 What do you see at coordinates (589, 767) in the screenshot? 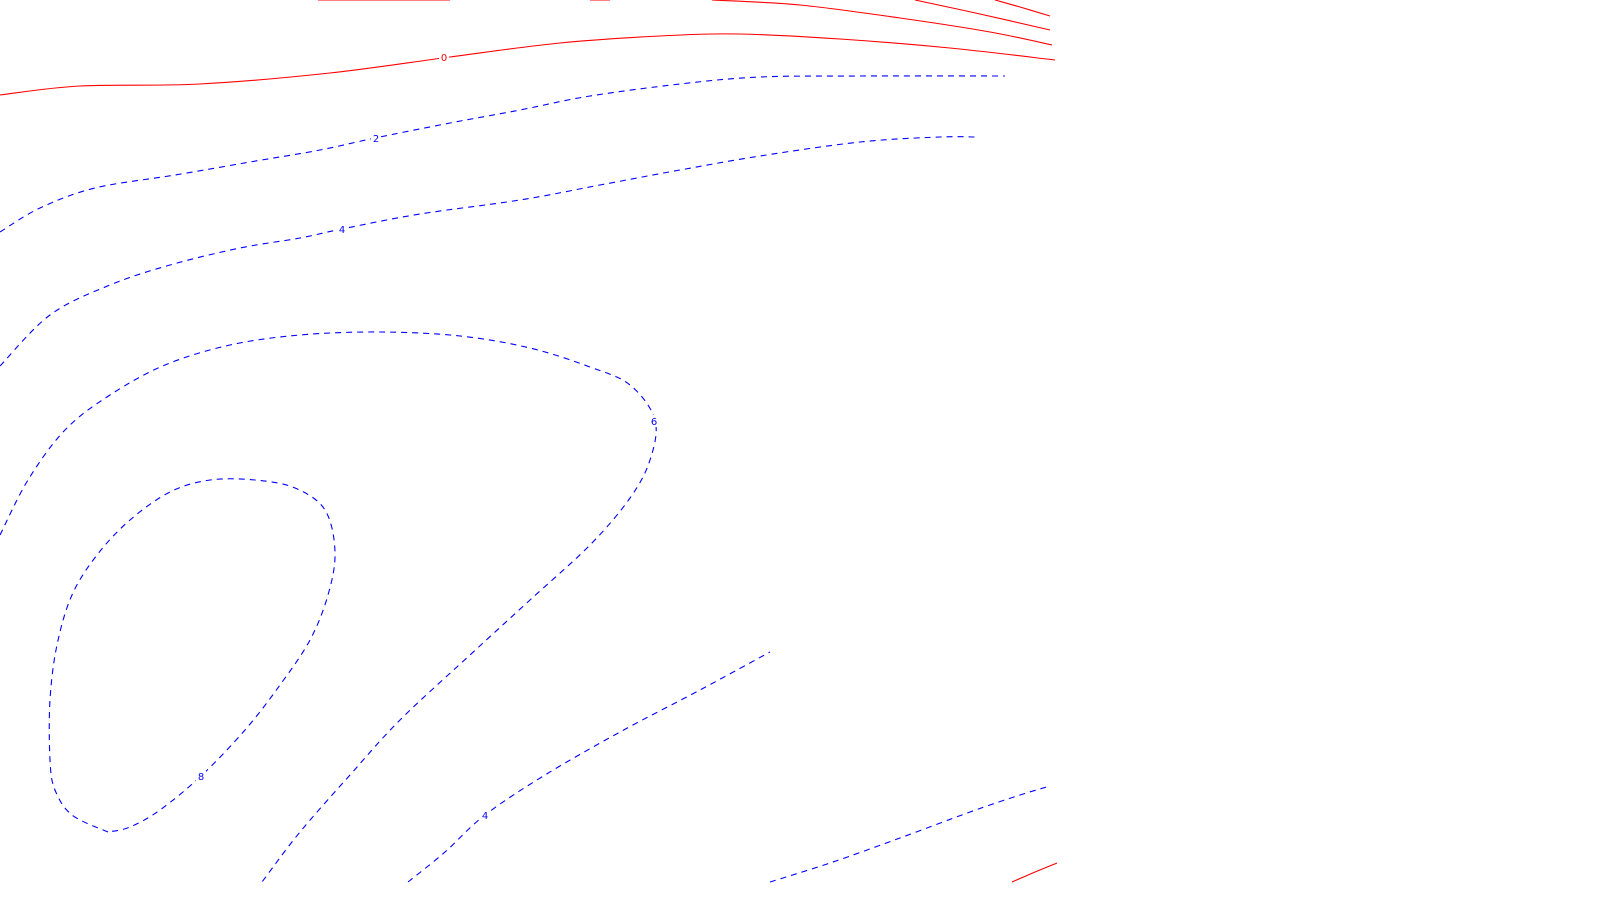
I see `contour-line-4-lower` at bounding box center [589, 767].